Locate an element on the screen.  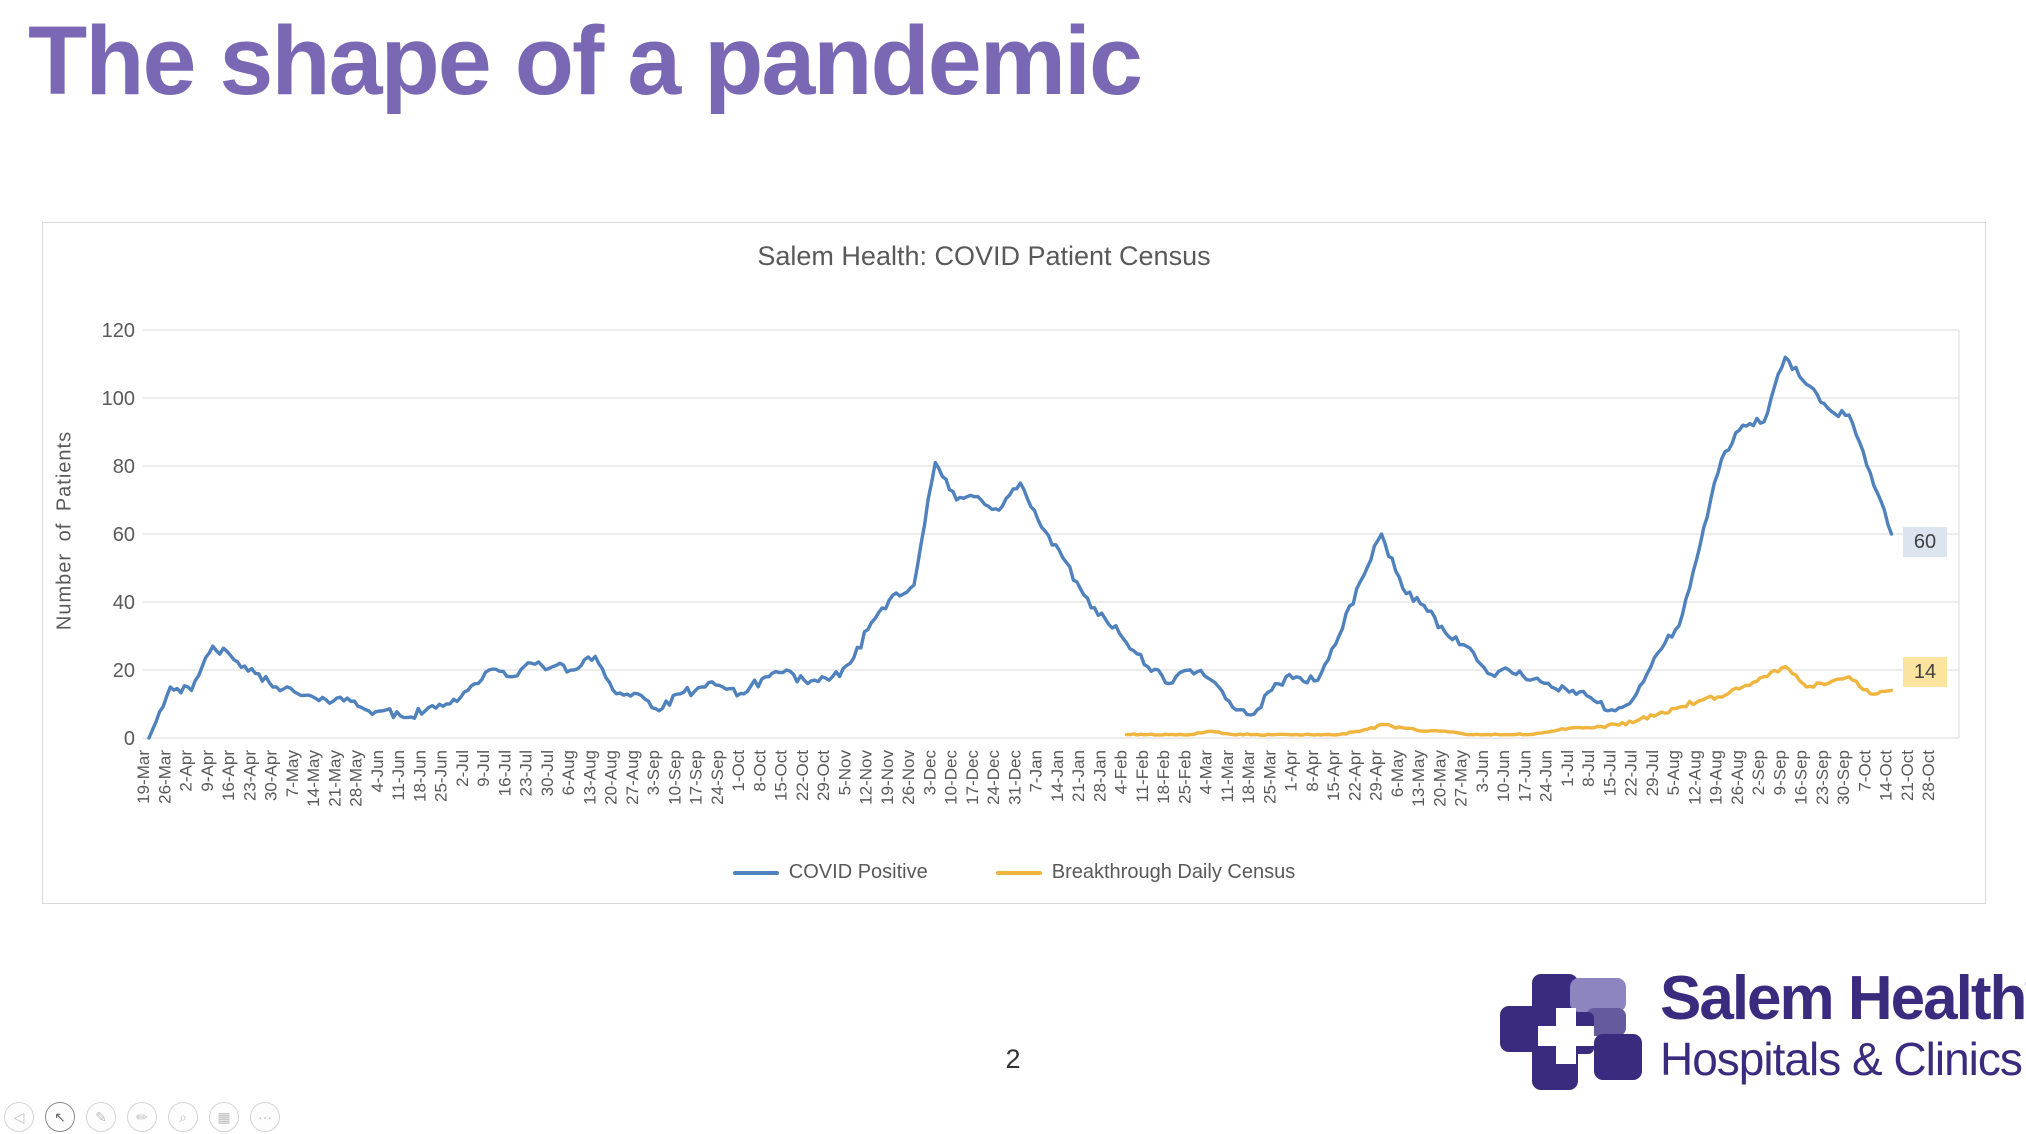
x-tick-label: 21-May is located at coordinates (334, 778).